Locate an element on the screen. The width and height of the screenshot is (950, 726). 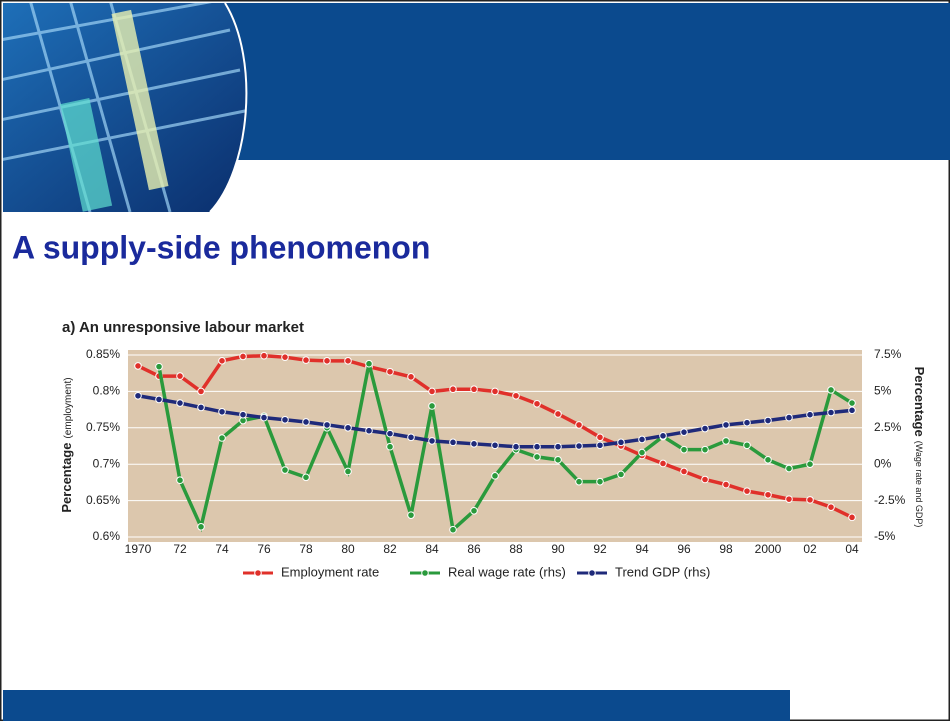
x-tick-label: 88 is located at coordinates (516, 549).